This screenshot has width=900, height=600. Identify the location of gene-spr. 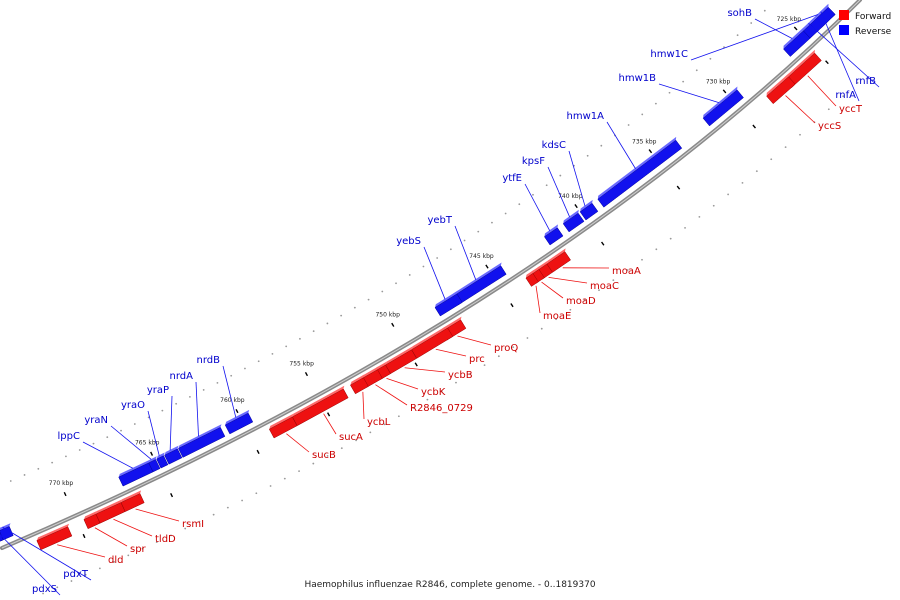
(92, 520).